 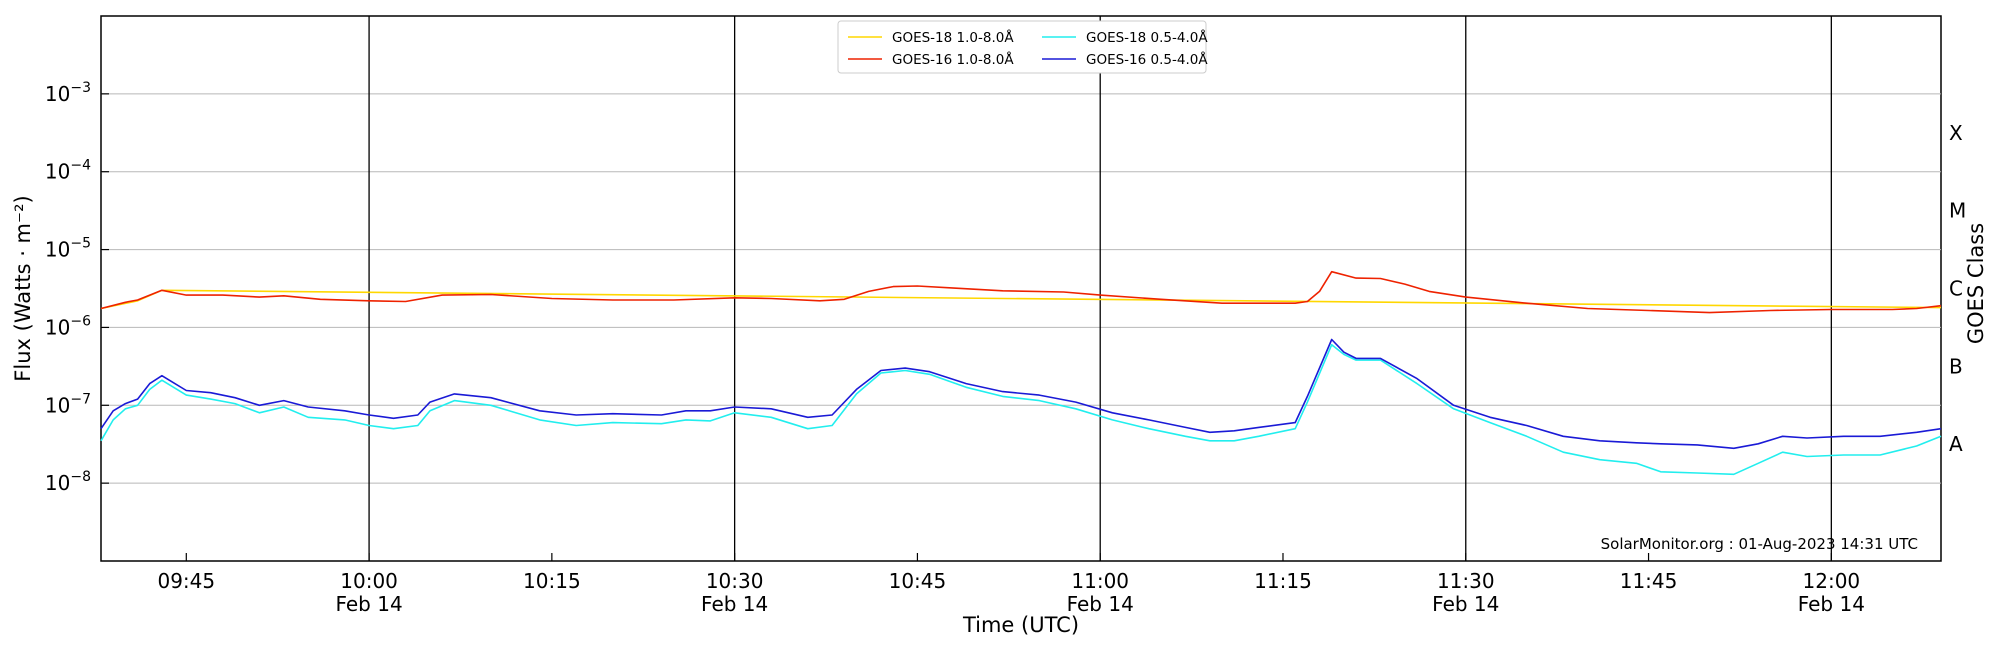 I want to click on goes-class-labels: A B C M X, so click(x=1957, y=288).